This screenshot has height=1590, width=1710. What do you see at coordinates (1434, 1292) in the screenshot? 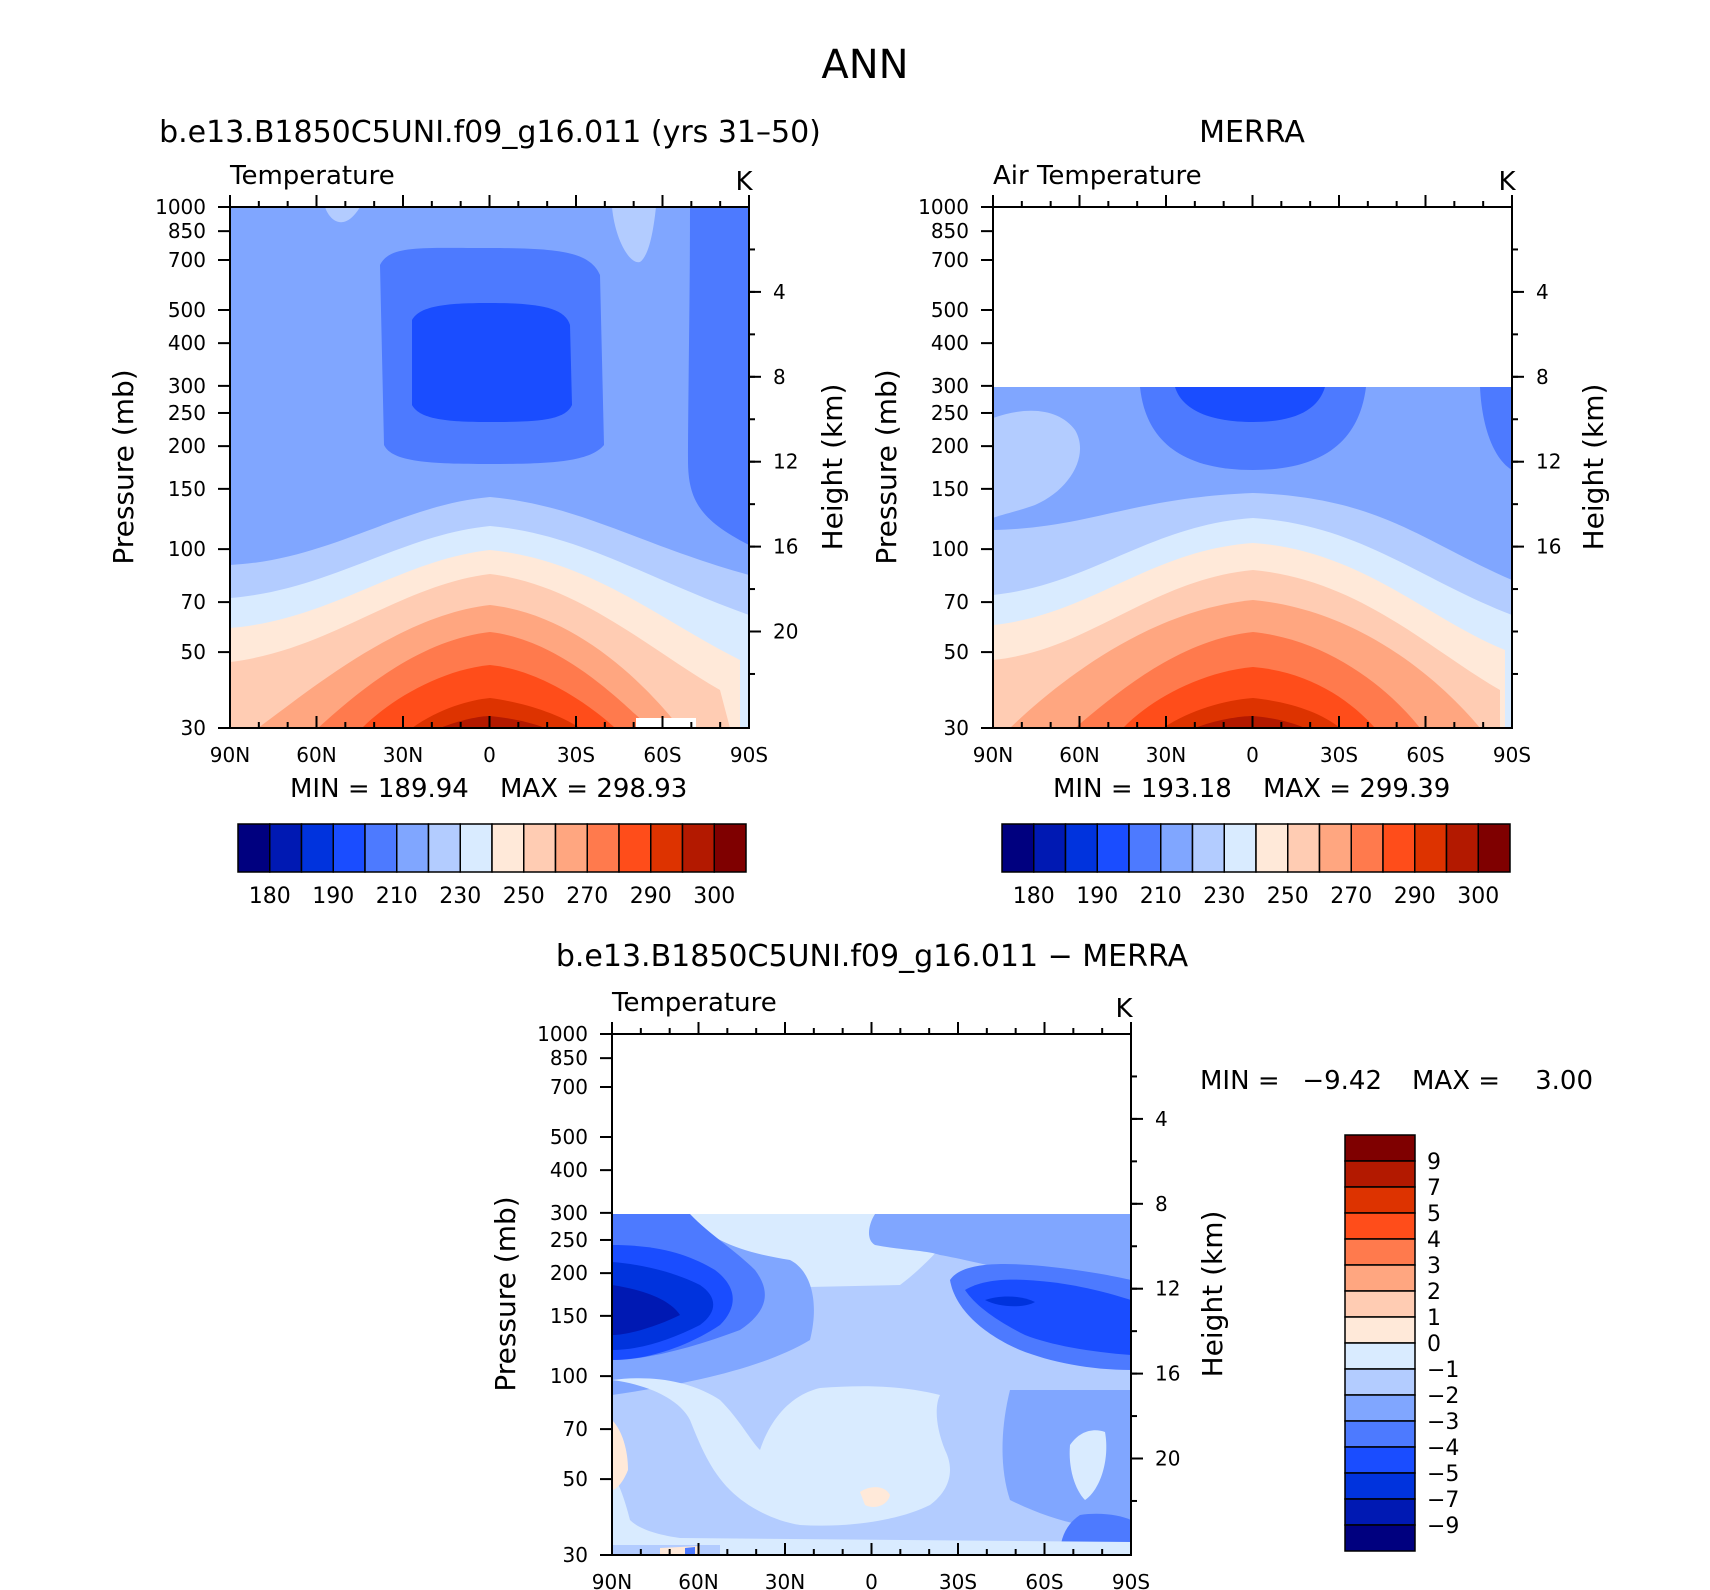
I see `colorbar-label: 2` at bounding box center [1434, 1292].